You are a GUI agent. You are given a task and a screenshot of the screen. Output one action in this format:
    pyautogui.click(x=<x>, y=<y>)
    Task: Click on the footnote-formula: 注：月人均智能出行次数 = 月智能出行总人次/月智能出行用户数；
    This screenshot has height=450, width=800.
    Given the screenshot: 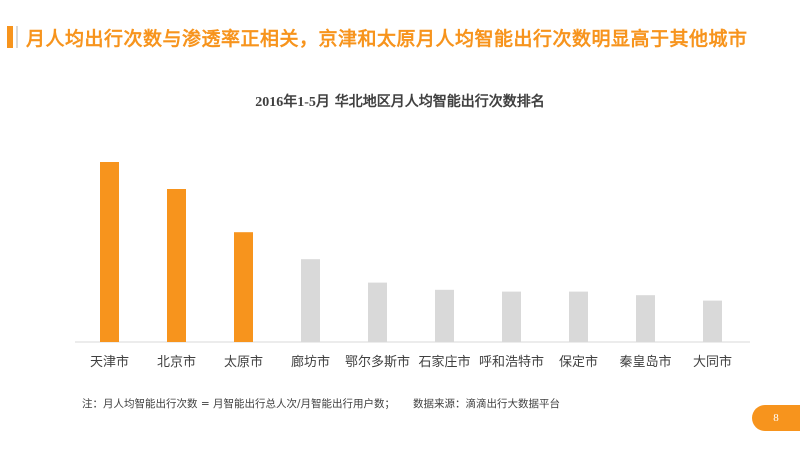 What is the action you would take?
    pyautogui.click(x=239, y=404)
    